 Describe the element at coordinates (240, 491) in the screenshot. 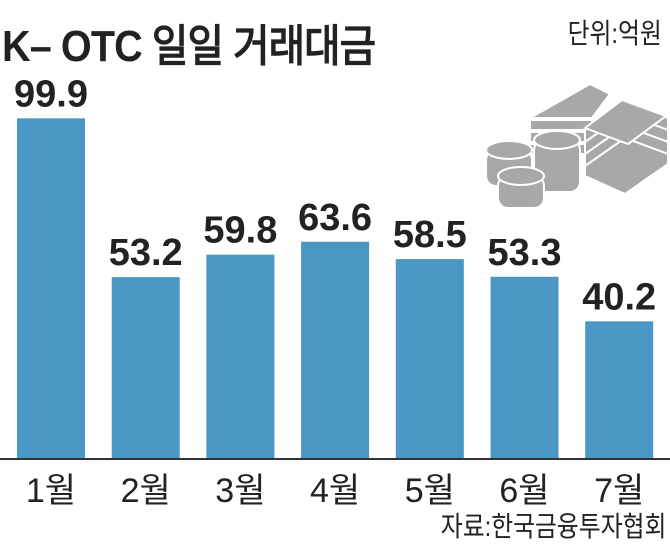

I see `x-tick-label: 3월` at that location.